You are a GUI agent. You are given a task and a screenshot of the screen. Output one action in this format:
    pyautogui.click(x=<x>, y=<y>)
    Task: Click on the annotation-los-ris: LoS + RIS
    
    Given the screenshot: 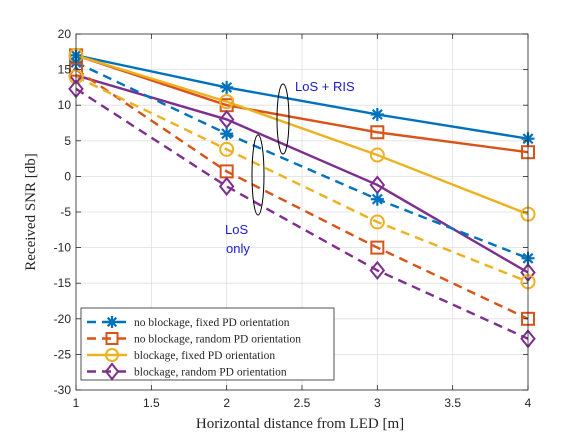 What is the action you would take?
    pyautogui.click(x=325, y=86)
    